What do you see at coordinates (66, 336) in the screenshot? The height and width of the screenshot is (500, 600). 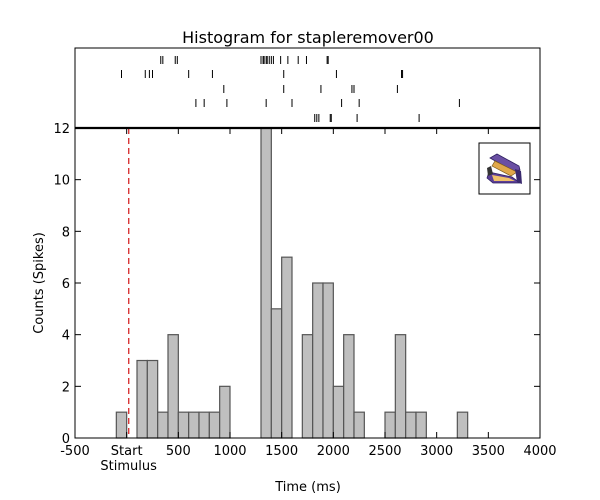 I see `y-tick-label: 4` at bounding box center [66, 336].